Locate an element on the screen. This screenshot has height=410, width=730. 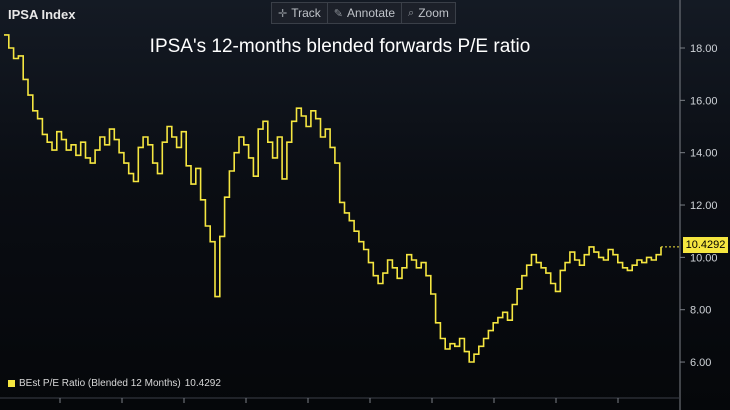
zoom-label: Zoom is located at coordinates (433, 13).